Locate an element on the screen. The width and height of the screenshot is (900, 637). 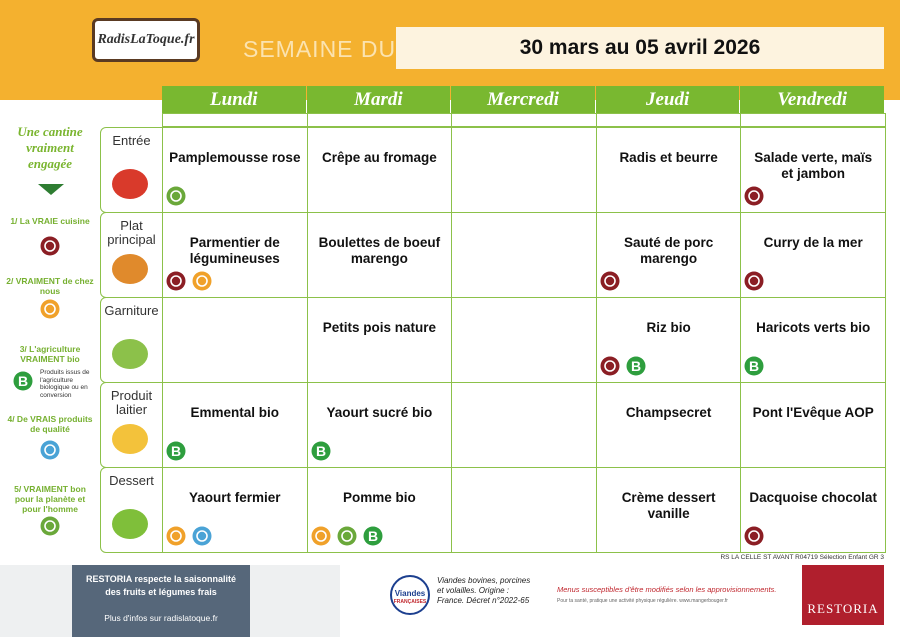
viandes-logo: Viandes FRANÇAISES is located at coordinates (410, 595).